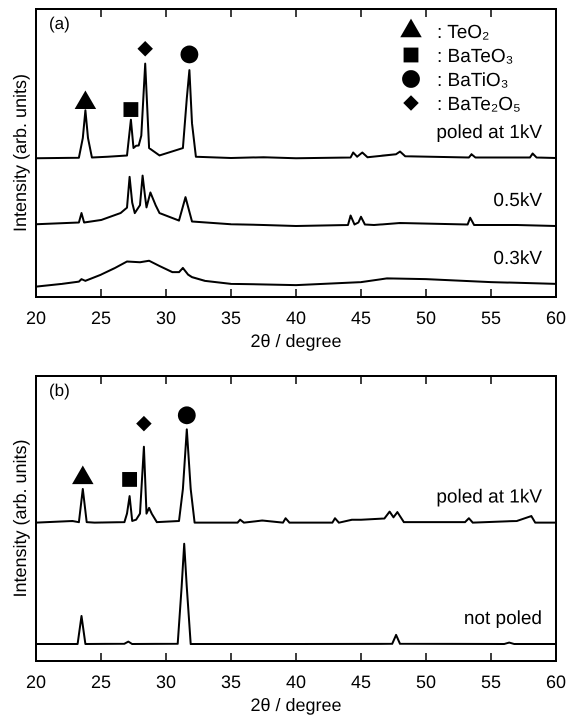  I want to click on series-label: 0.3kV, so click(517, 258).